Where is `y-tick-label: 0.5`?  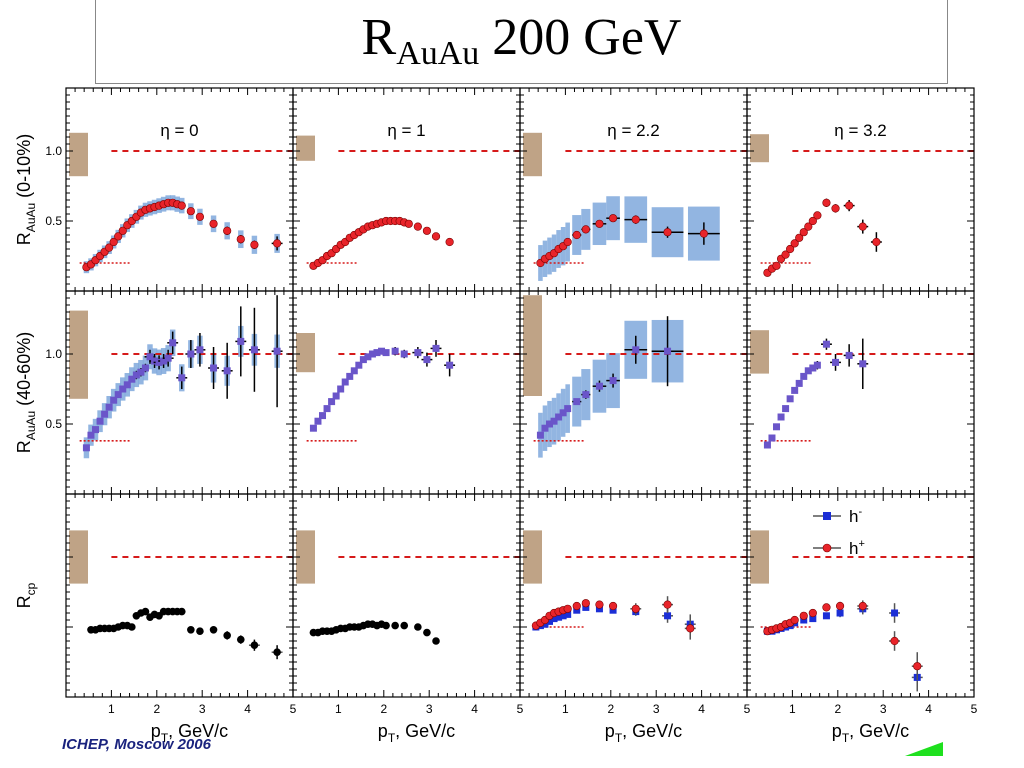
y-tick-label: 0.5 is located at coordinates (53, 424).